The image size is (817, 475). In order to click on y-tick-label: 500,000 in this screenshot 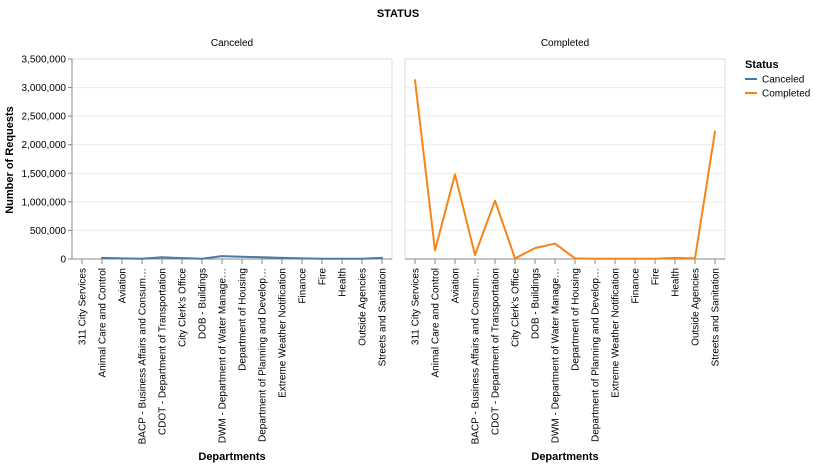, I will do `click(48, 231)`.